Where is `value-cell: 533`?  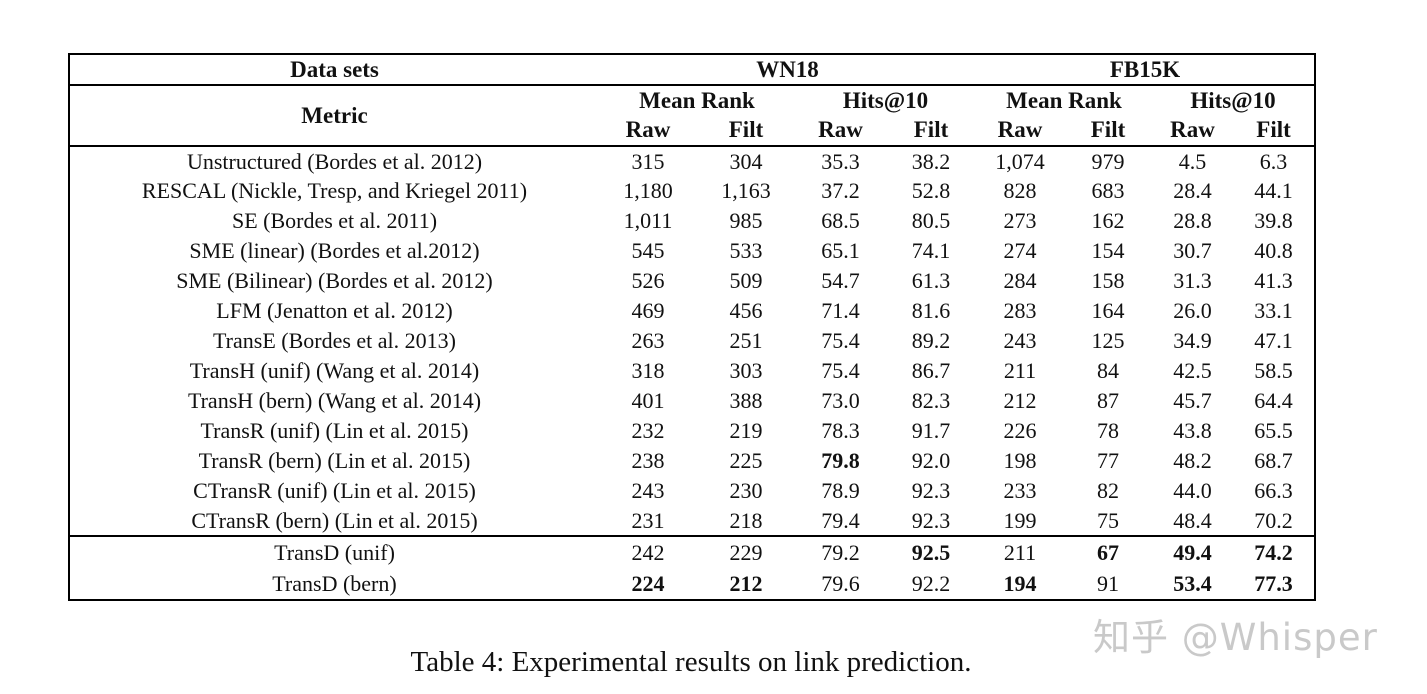
value-cell: 533 is located at coordinates (746, 250).